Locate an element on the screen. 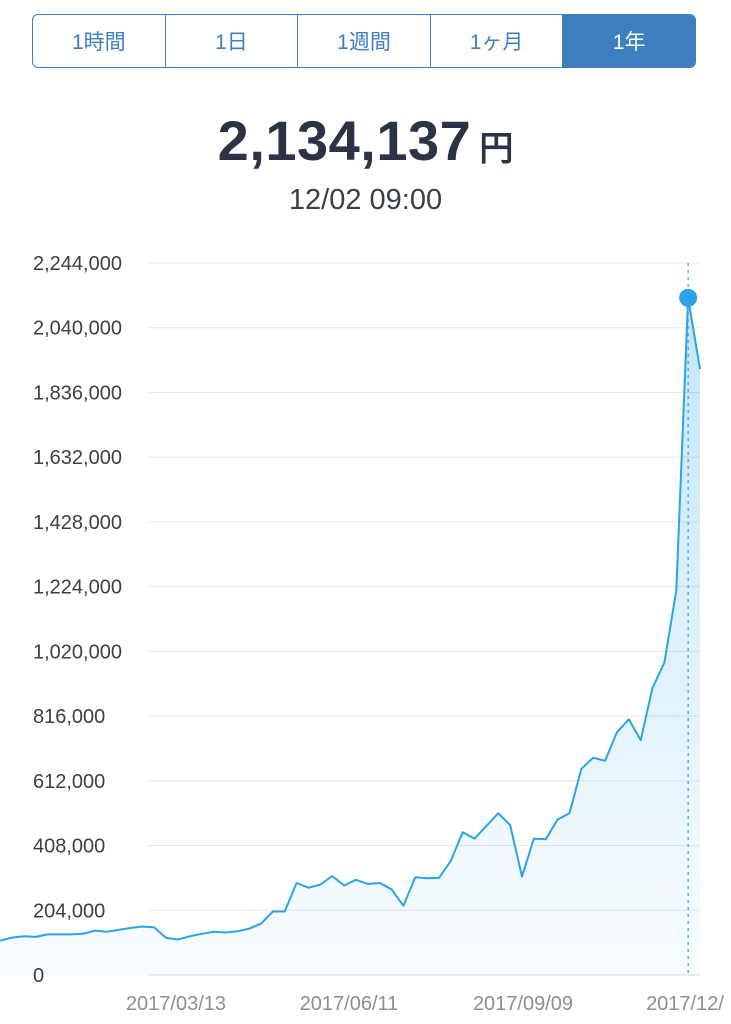 The image size is (731, 1024). price-timestamp: 12/02 09:00 is located at coordinates (365, 200).